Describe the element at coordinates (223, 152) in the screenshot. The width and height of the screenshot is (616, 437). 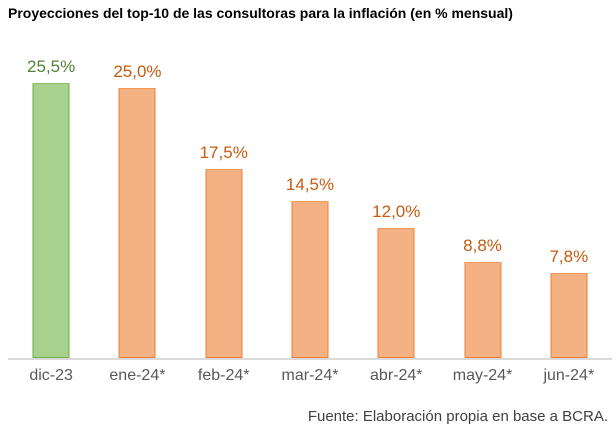
I see `value-label-feb-24*: 17,5%` at that location.